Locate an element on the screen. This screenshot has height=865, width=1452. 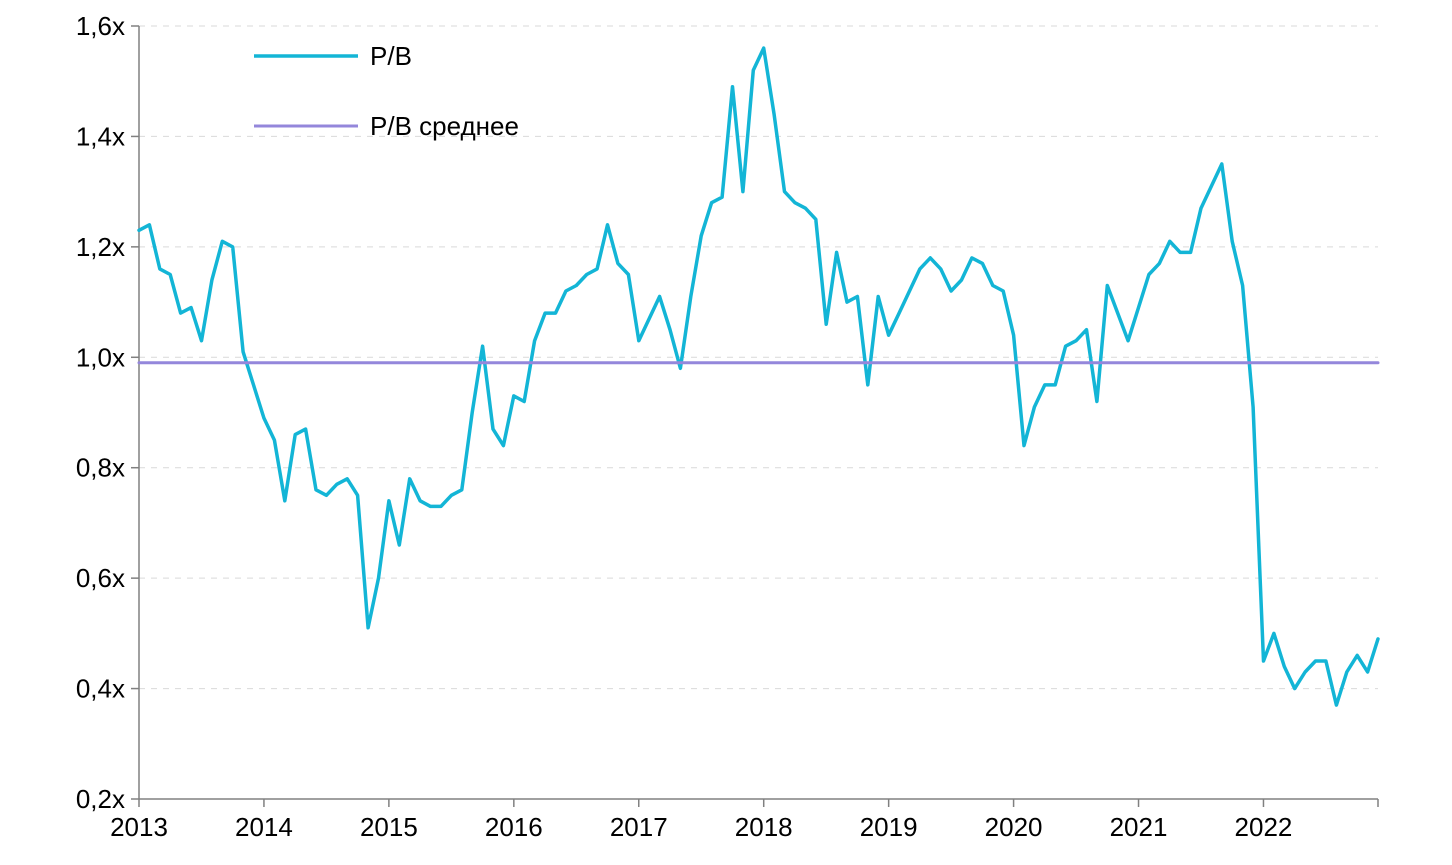
x-tick-label: 2021 is located at coordinates (1139, 827).